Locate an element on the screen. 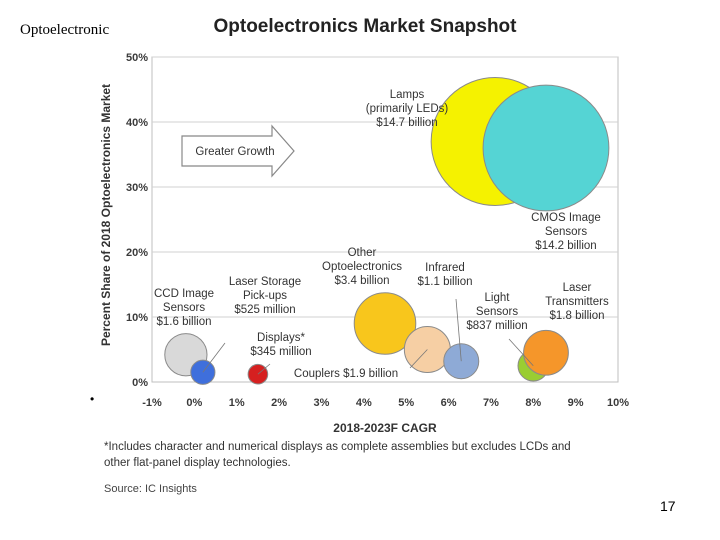 This screenshot has width=720, height=540. x-tick-label: 9% is located at coordinates (576, 403).